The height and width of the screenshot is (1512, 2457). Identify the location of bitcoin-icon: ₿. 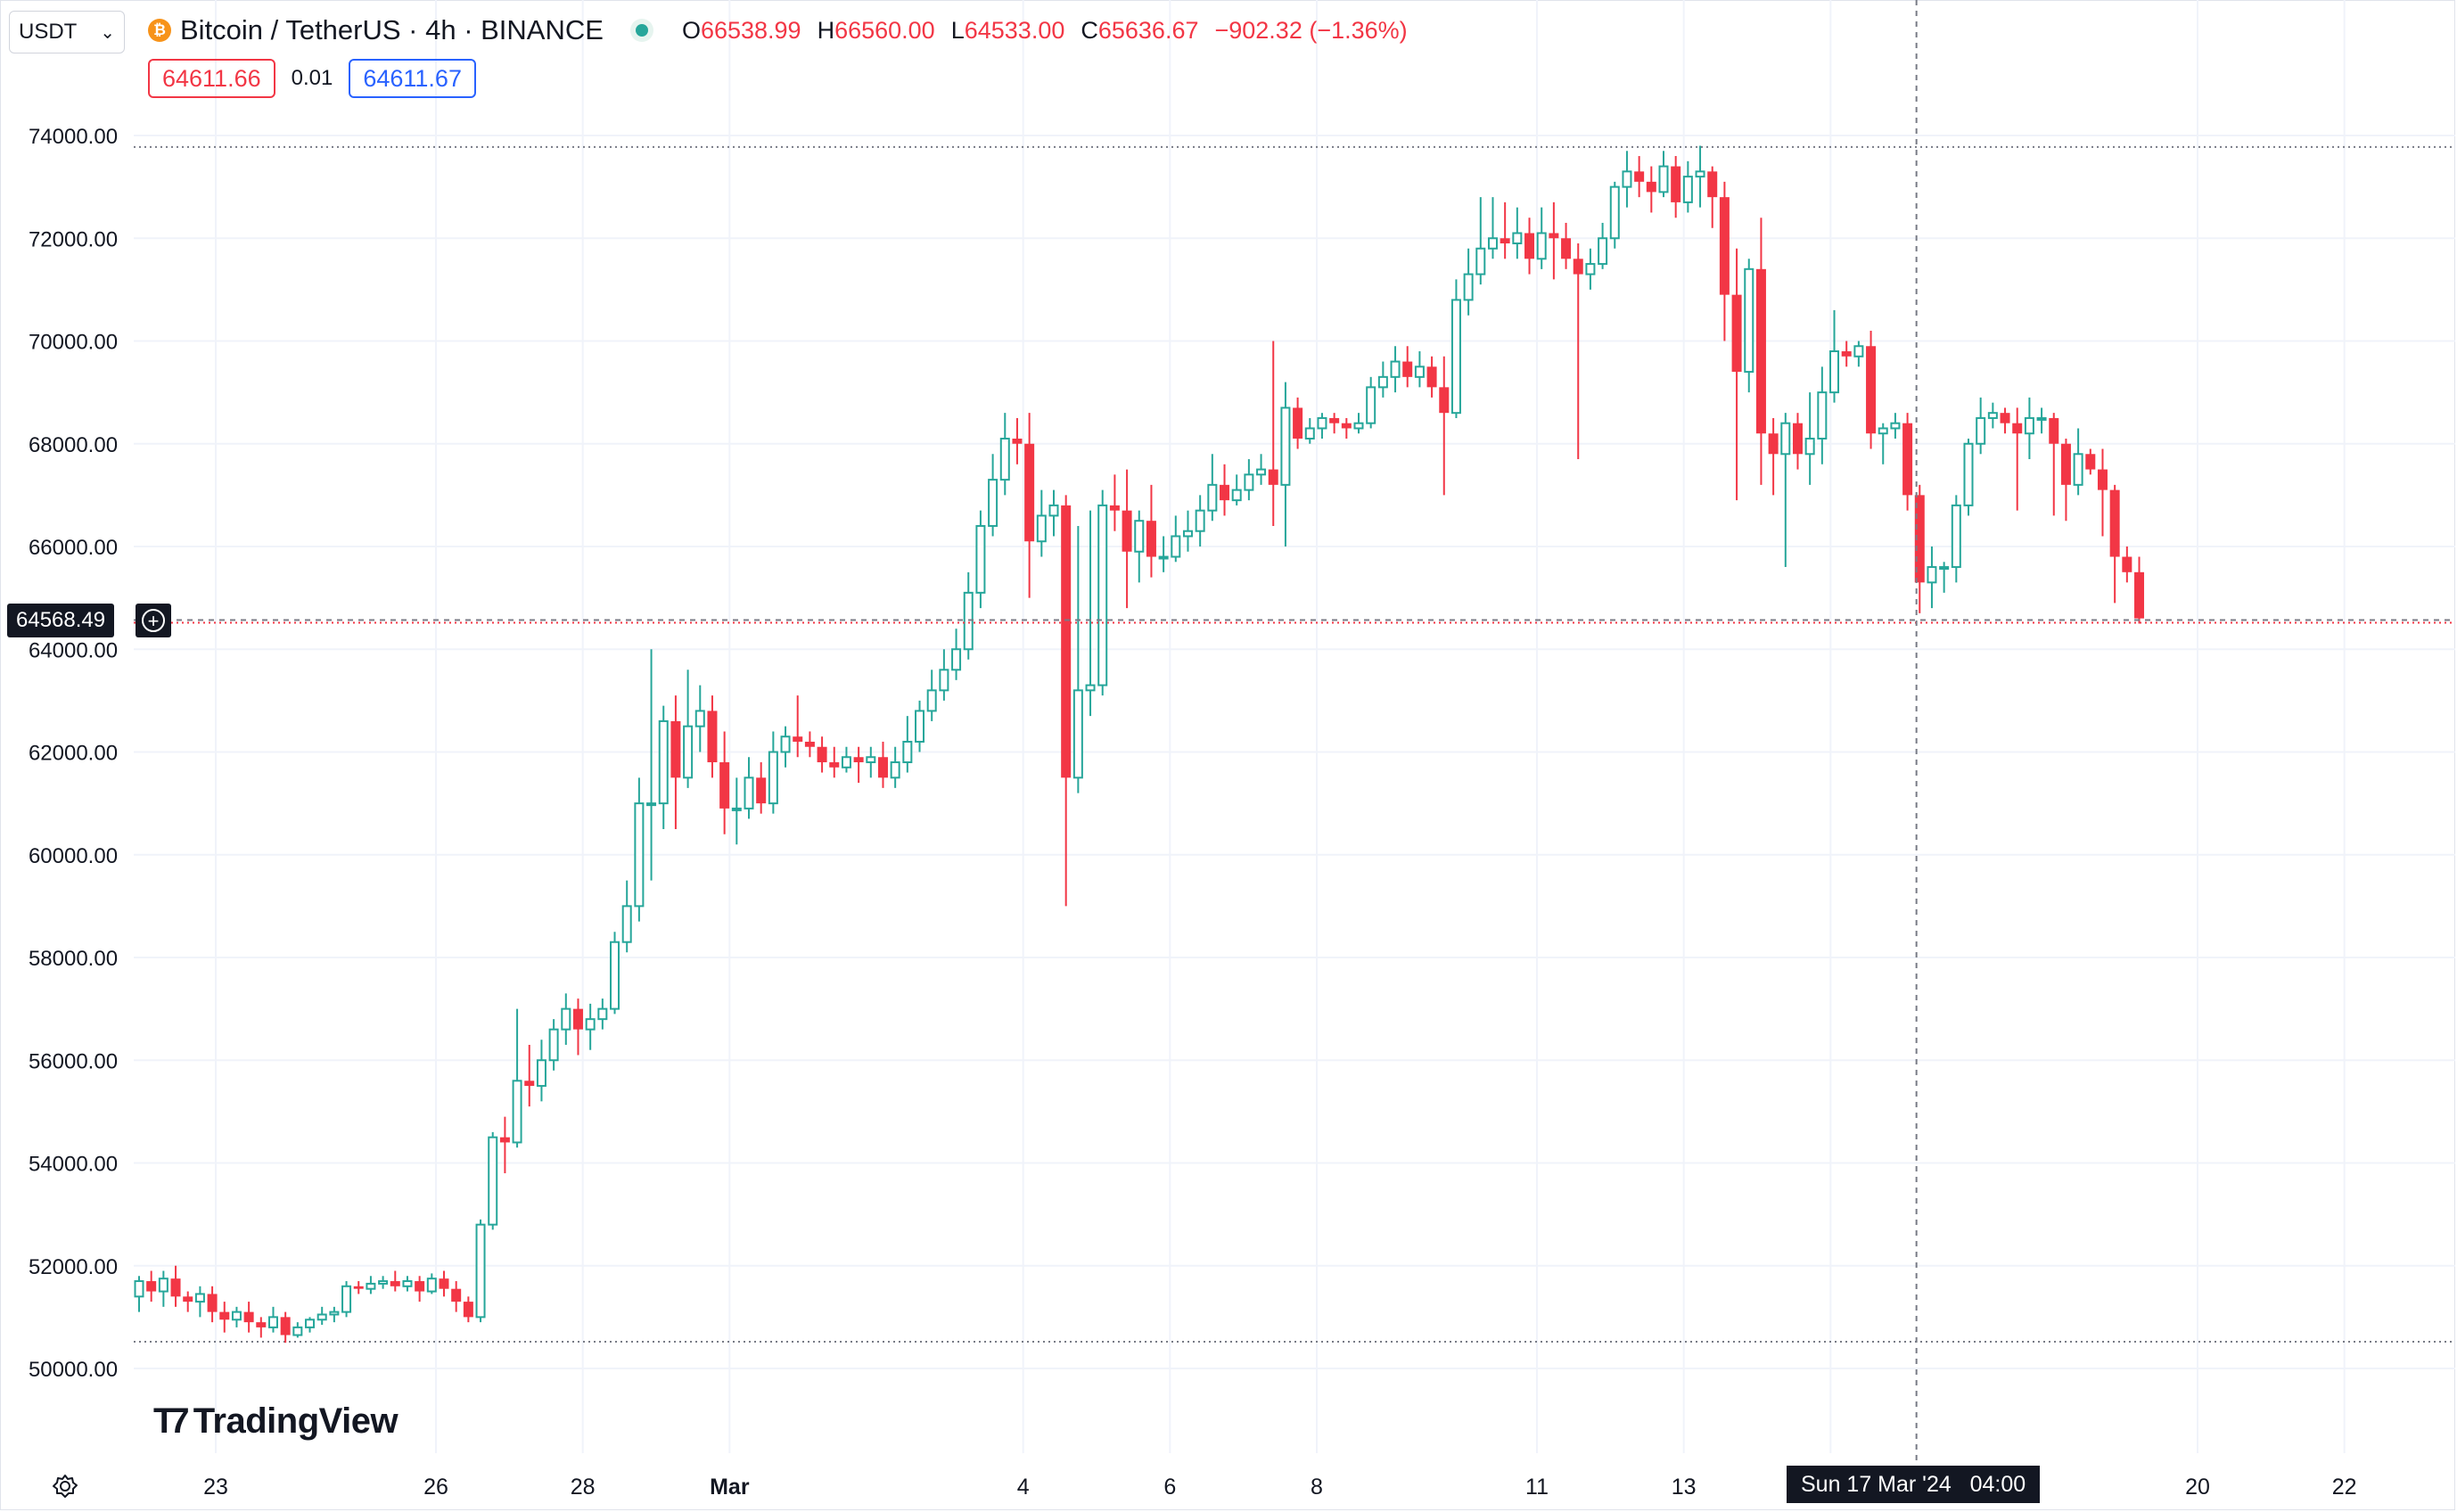
(159, 30).